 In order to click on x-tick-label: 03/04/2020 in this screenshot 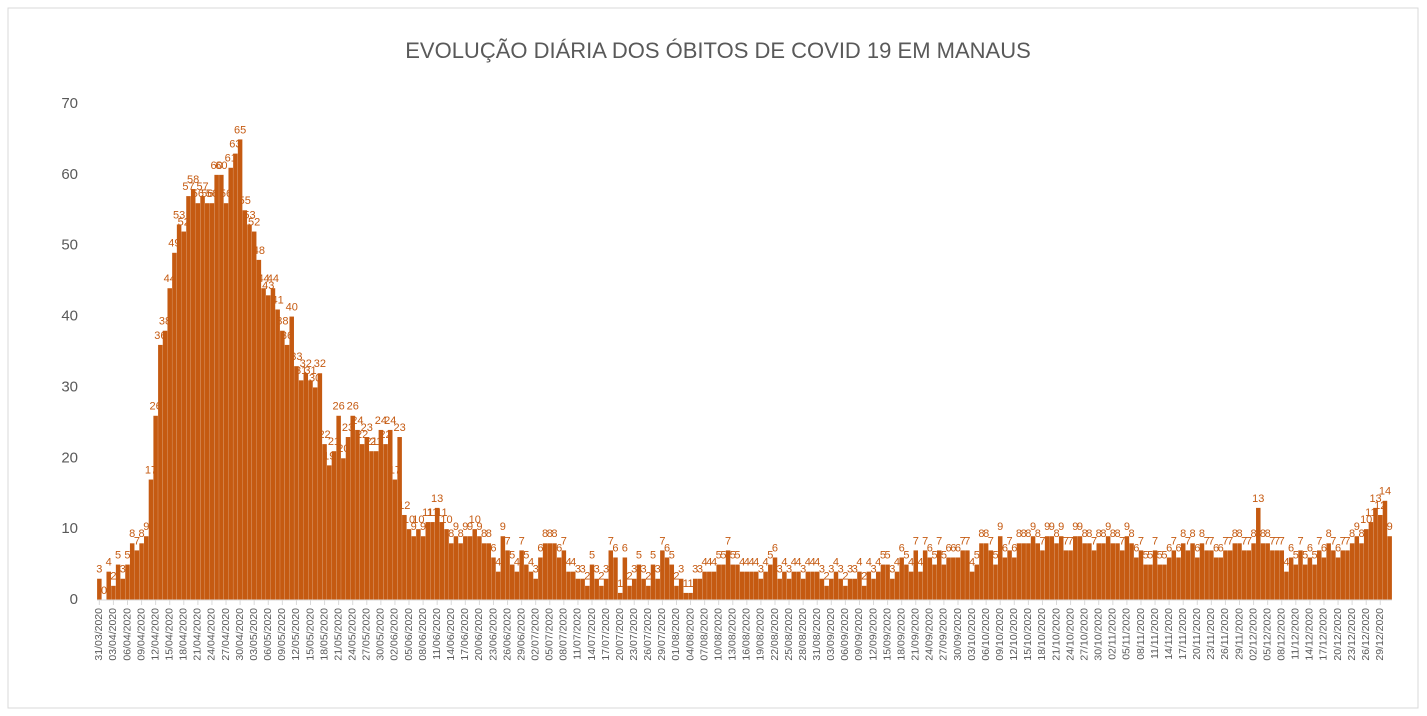, I will do `click(113, 634)`.